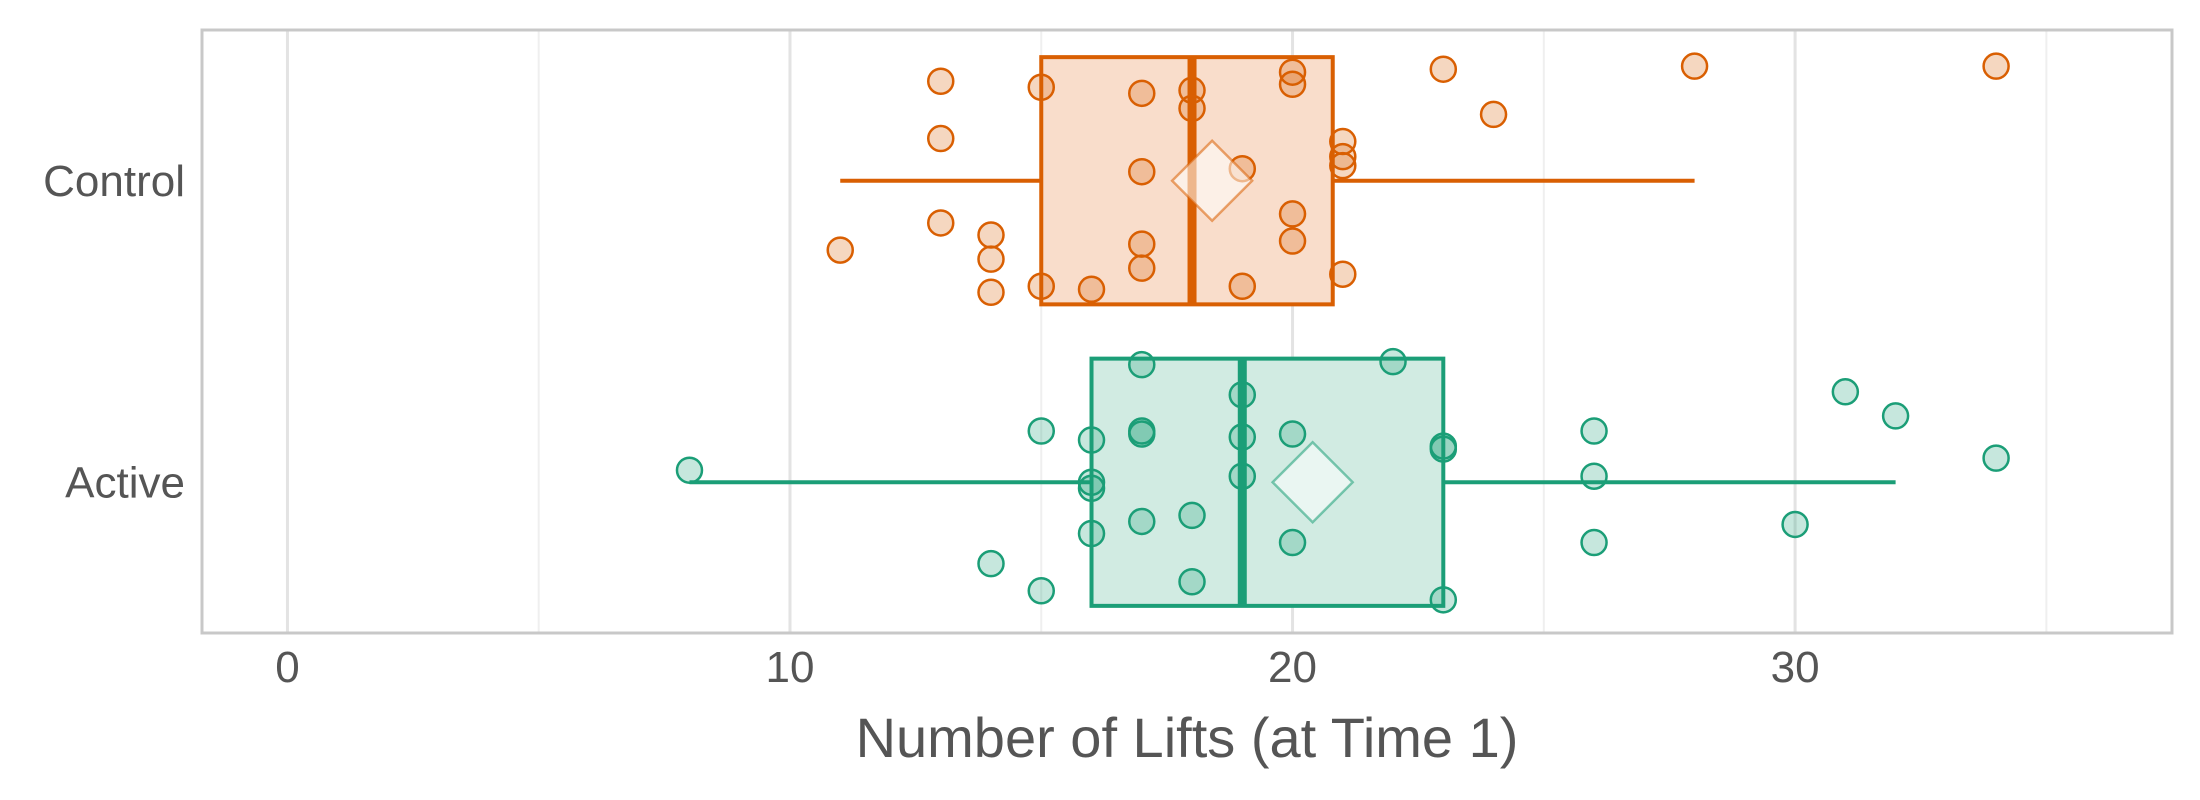 This screenshot has height=800, width=2200. What do you see at coordinates (1262, 331) in the screenshot?
I see `mean-markers` at bounding box center [1262, 331].